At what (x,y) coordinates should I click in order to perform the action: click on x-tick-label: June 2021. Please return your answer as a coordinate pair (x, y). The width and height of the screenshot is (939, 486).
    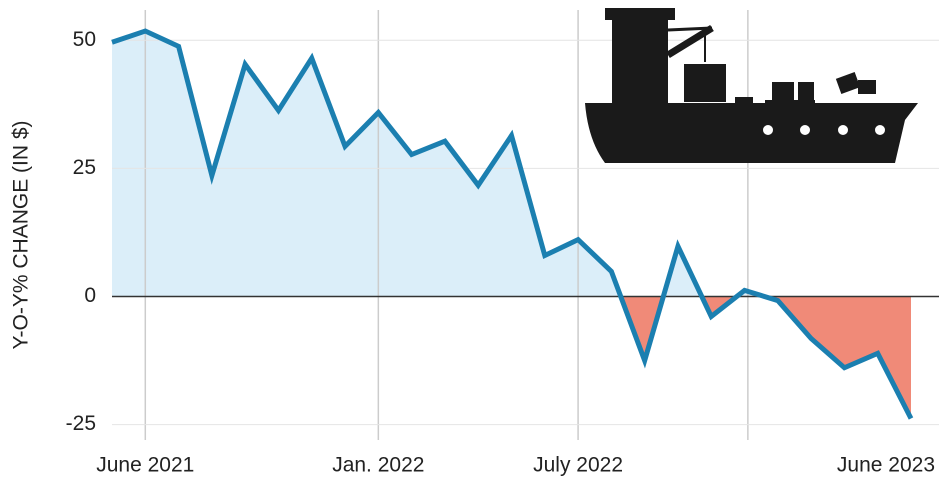
    Looking at the image, I should click on (145, 465).